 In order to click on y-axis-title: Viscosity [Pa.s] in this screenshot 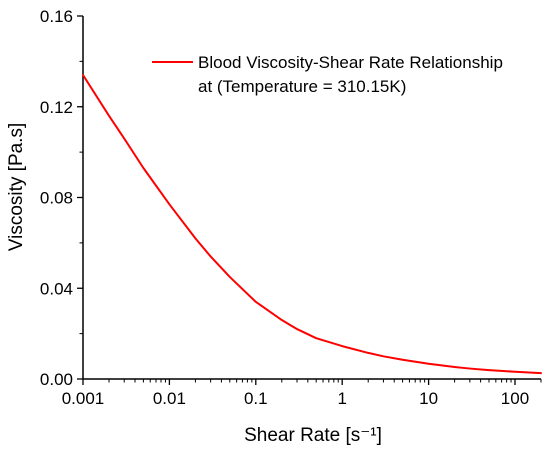, I will do `click(16, 187)`.